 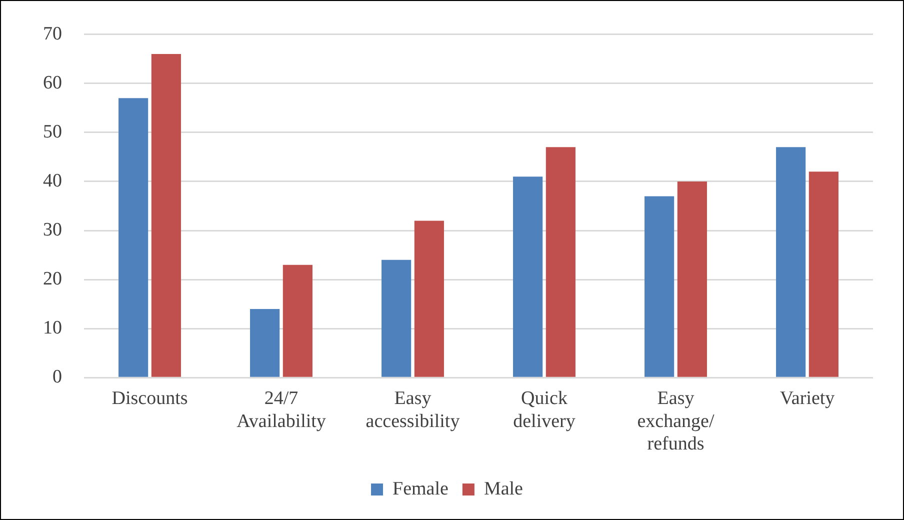 I want to click on y-tick-label: 50, so click(x=52, y=131).